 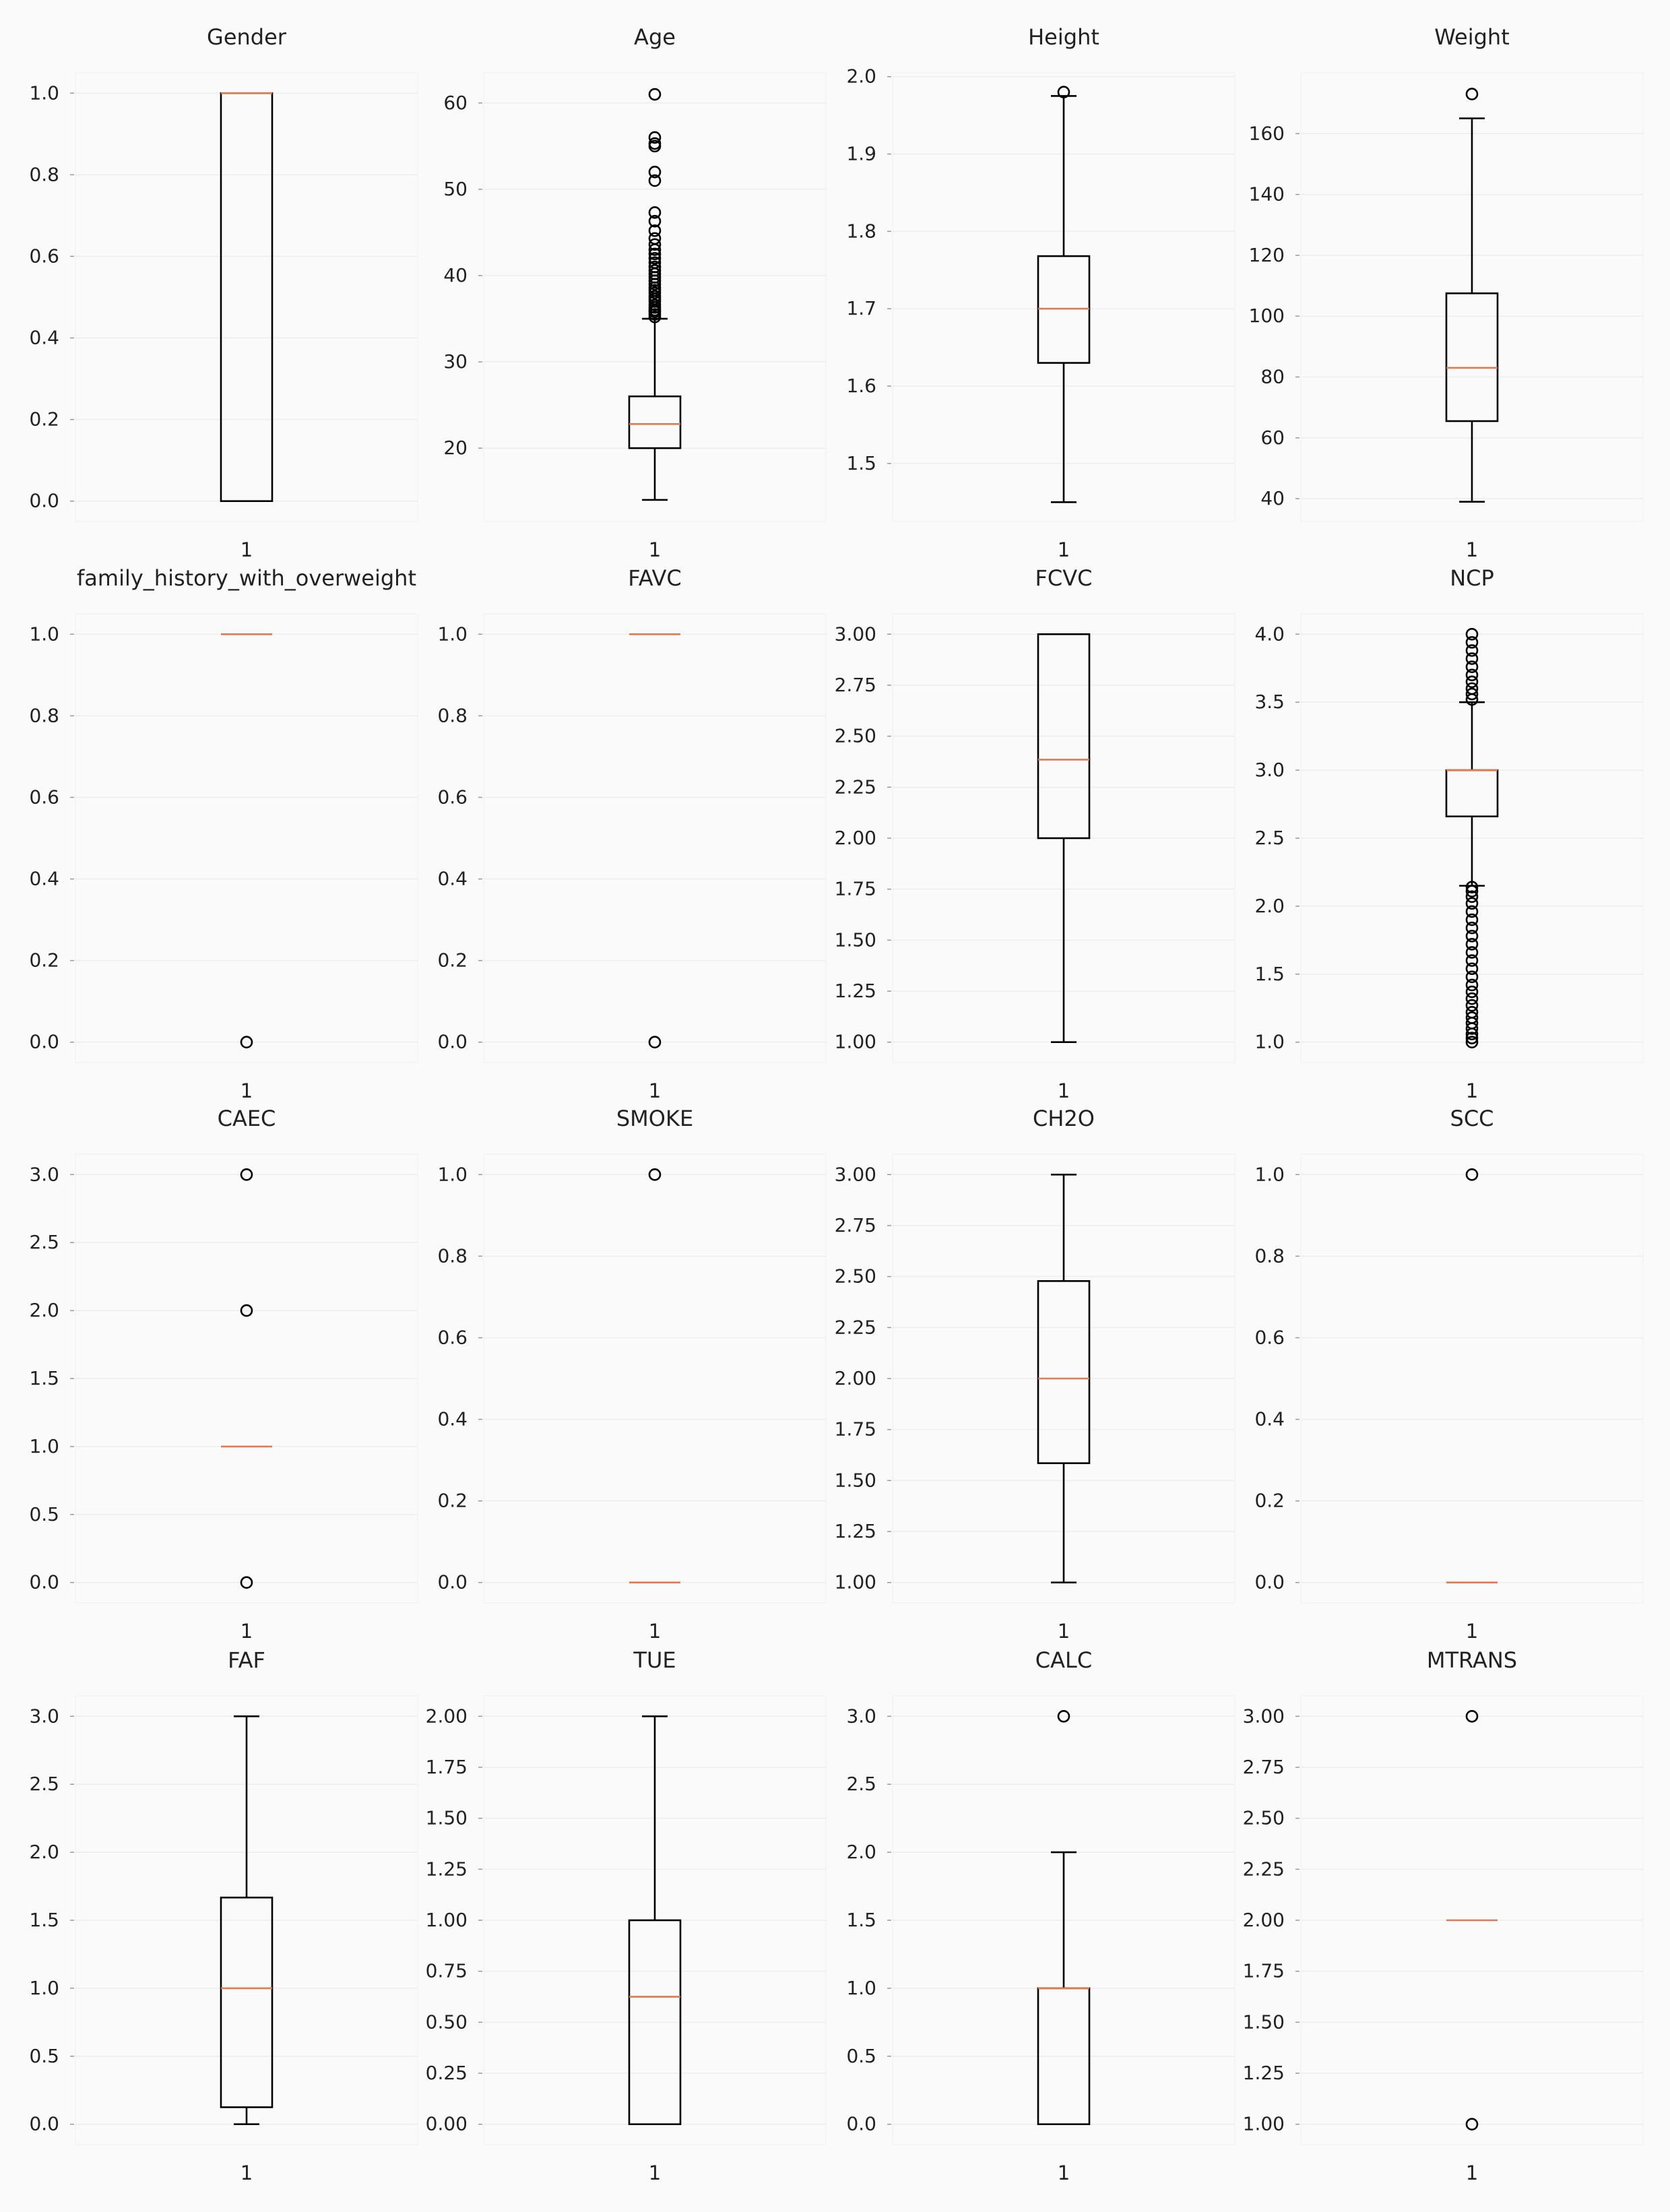 What do you see at coordinates (455, 103) in the screenshot?
I see `y-tick-label: 60` at bounding box center [455, 103].